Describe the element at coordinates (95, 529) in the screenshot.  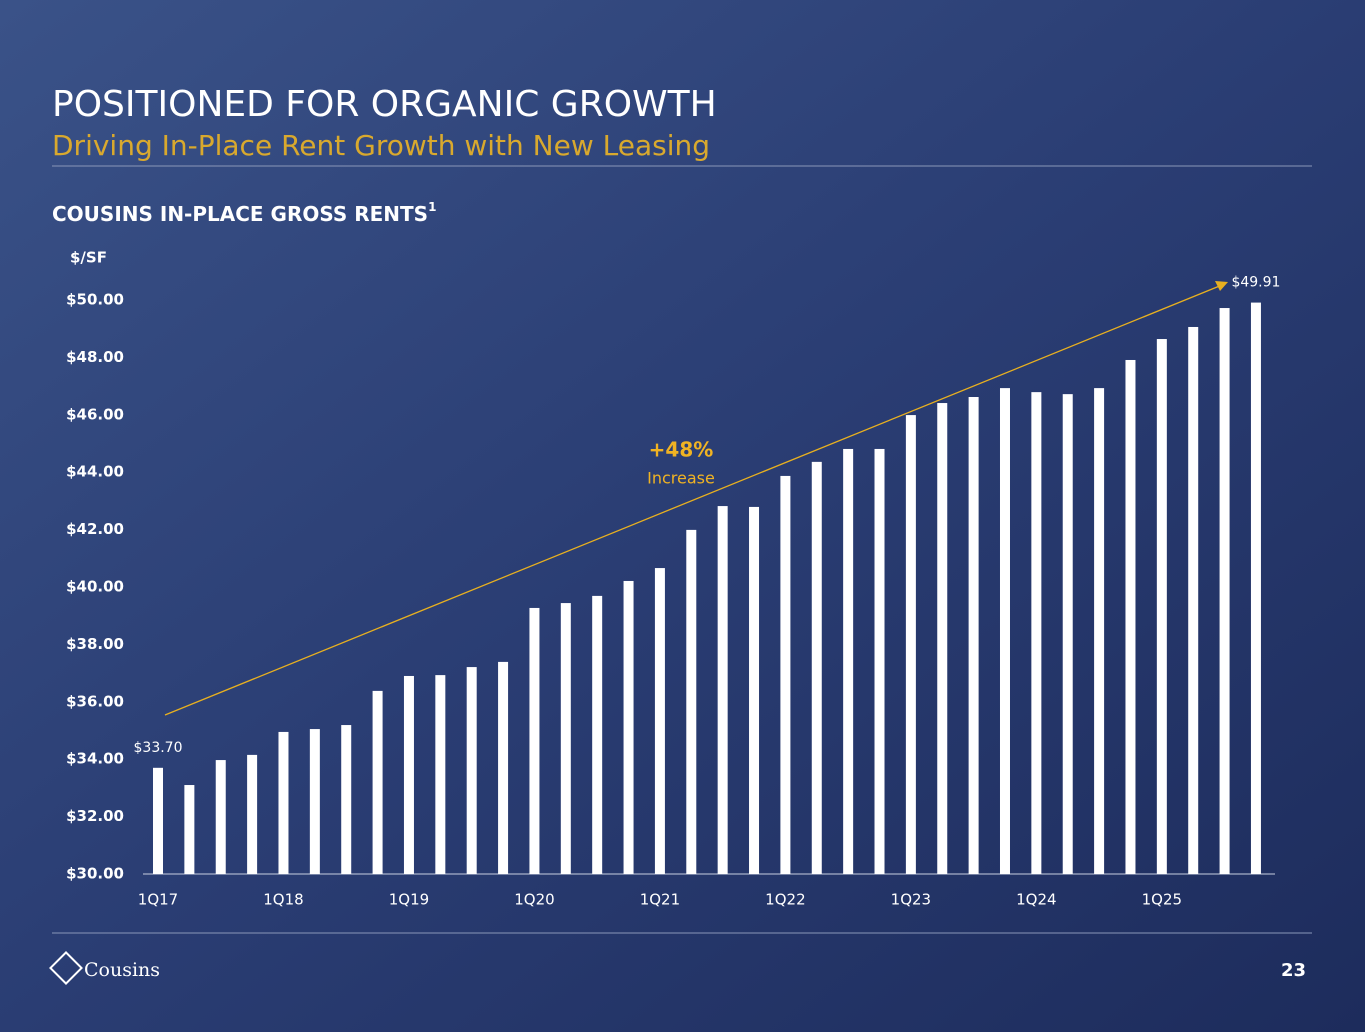
I see `y-tick-label: $42.00` at that location.